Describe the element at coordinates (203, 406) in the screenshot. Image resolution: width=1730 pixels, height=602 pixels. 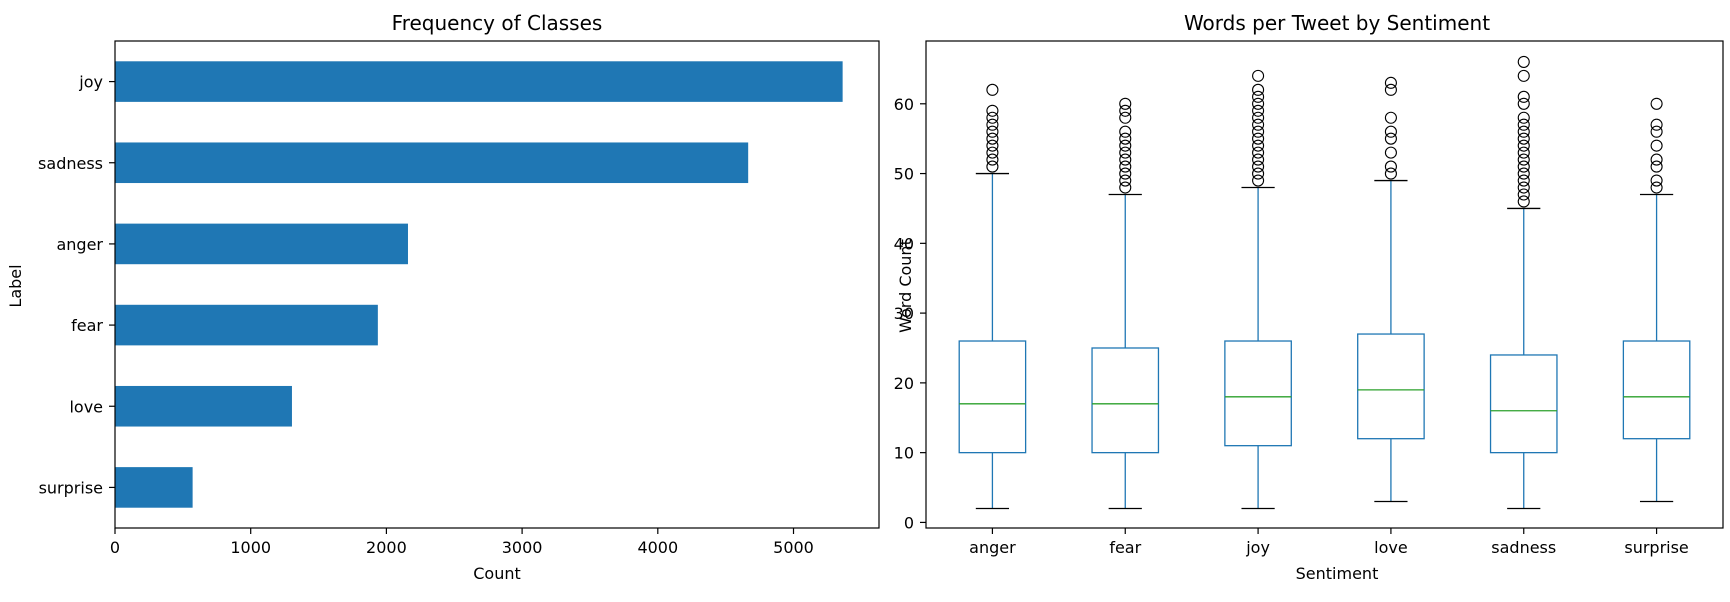
I see `bar-love` at that location.